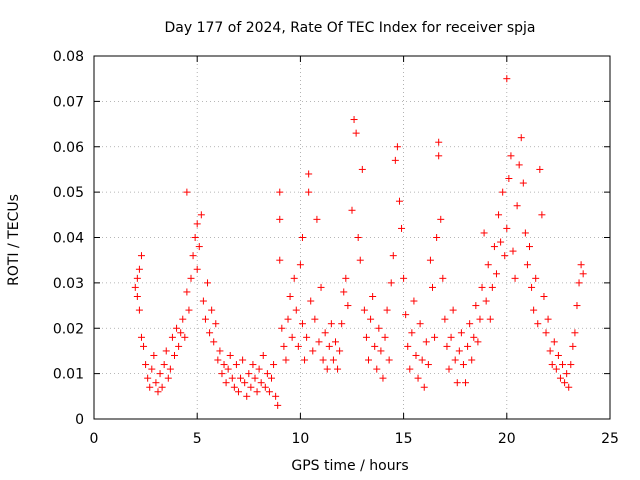 The image size is (640, 480). Describe the element at coordinates (68, 193) in the screenshot. I see `y-tick-label: 0.05` at that location.